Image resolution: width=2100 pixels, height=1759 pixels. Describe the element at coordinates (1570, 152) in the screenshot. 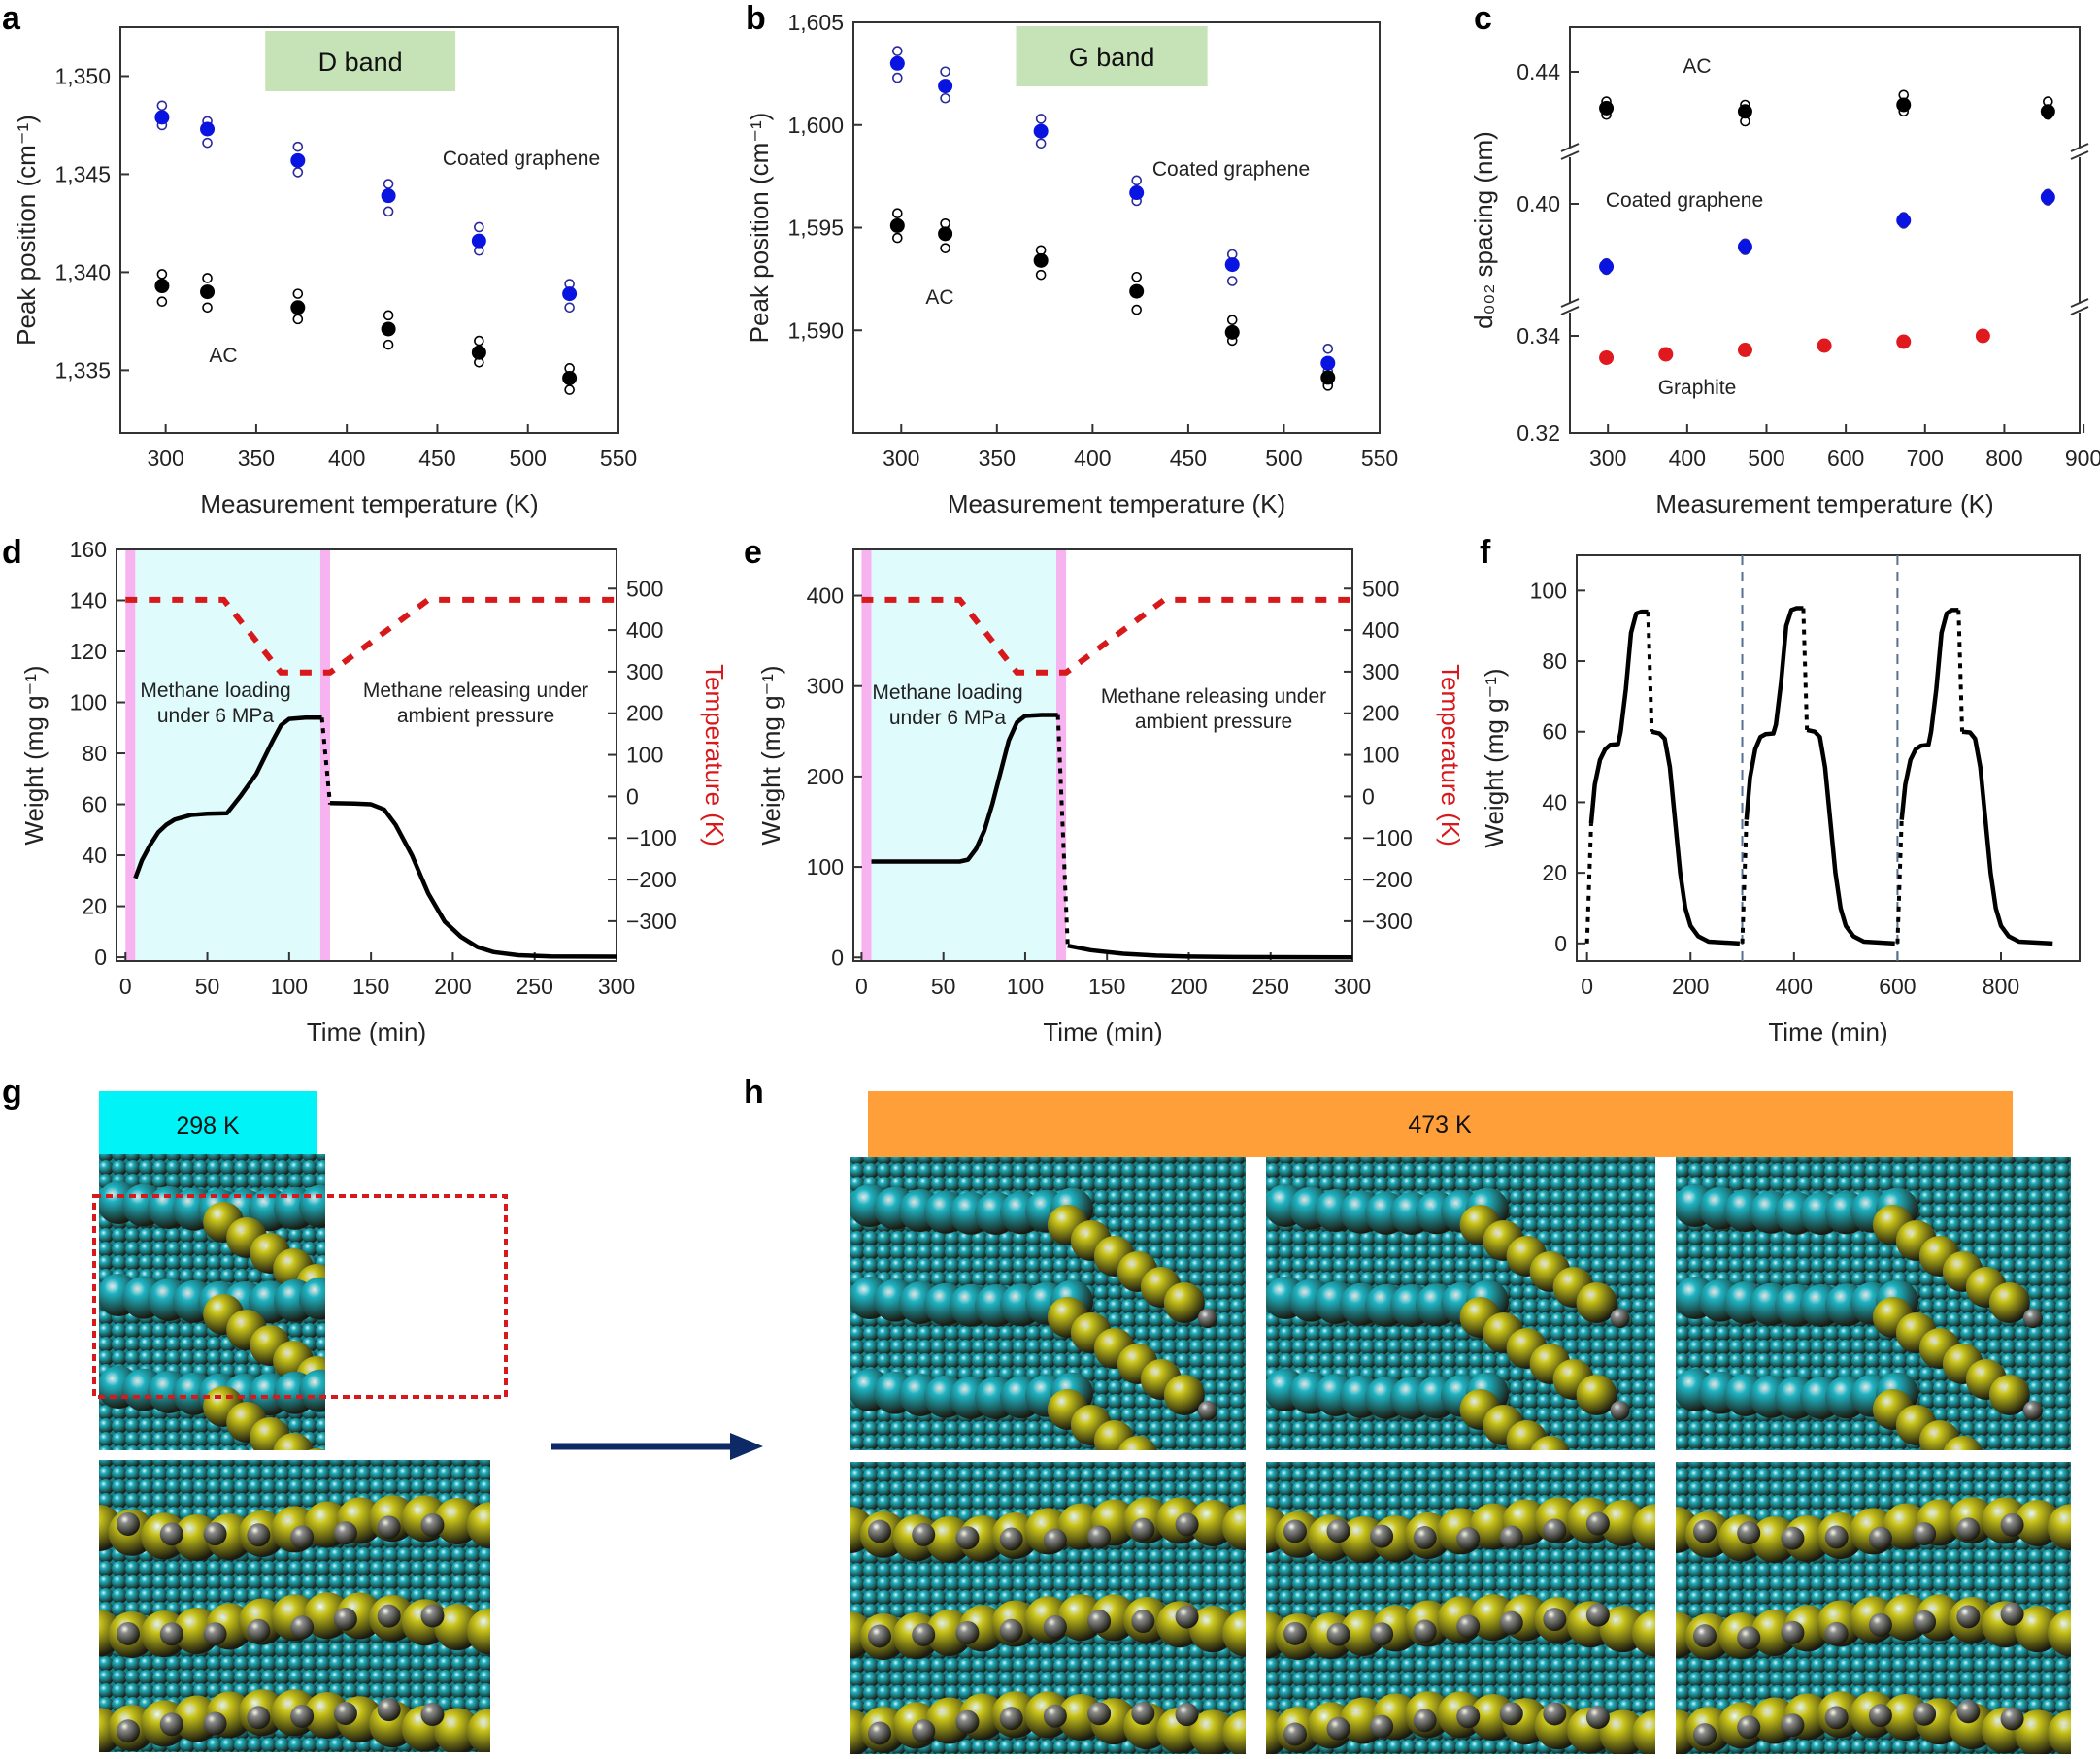

I see `axis-break-gap` at that location.